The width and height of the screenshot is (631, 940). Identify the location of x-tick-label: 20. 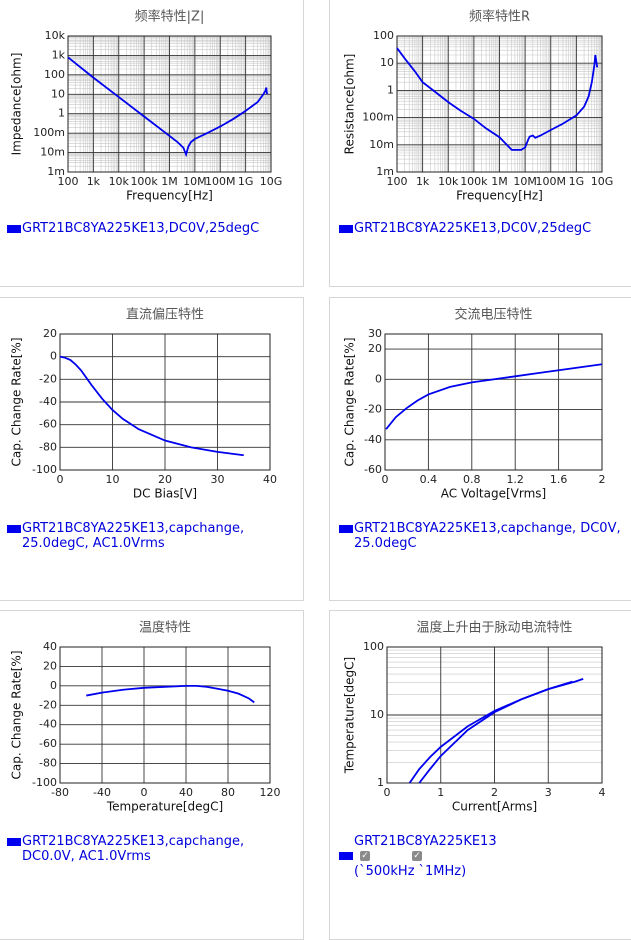
(165, 479).